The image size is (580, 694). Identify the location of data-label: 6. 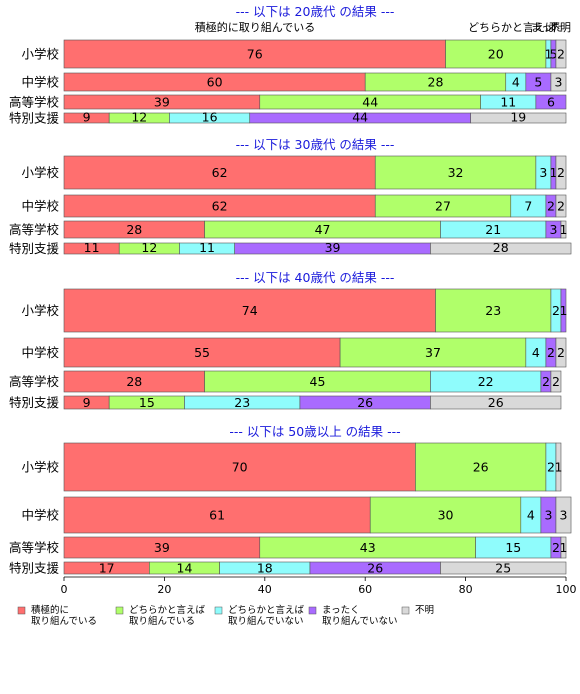
(551, 102).